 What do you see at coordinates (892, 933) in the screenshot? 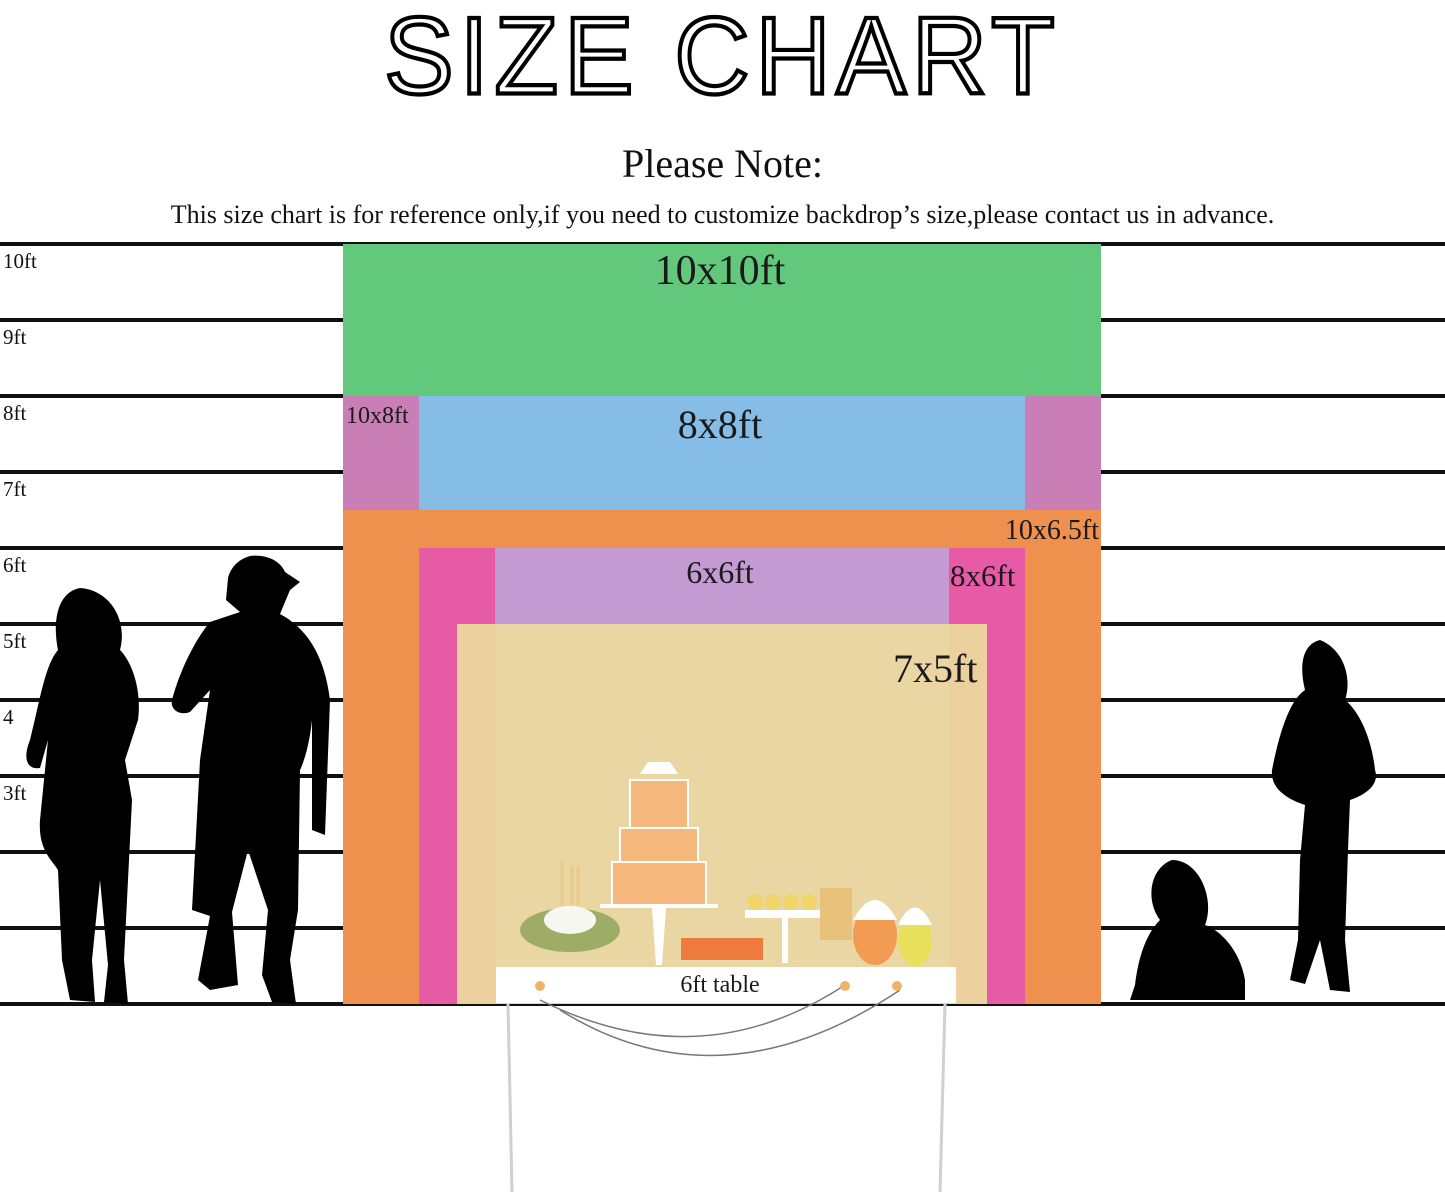
I see `candy-jars-icon` at bounding box center [892, 933].